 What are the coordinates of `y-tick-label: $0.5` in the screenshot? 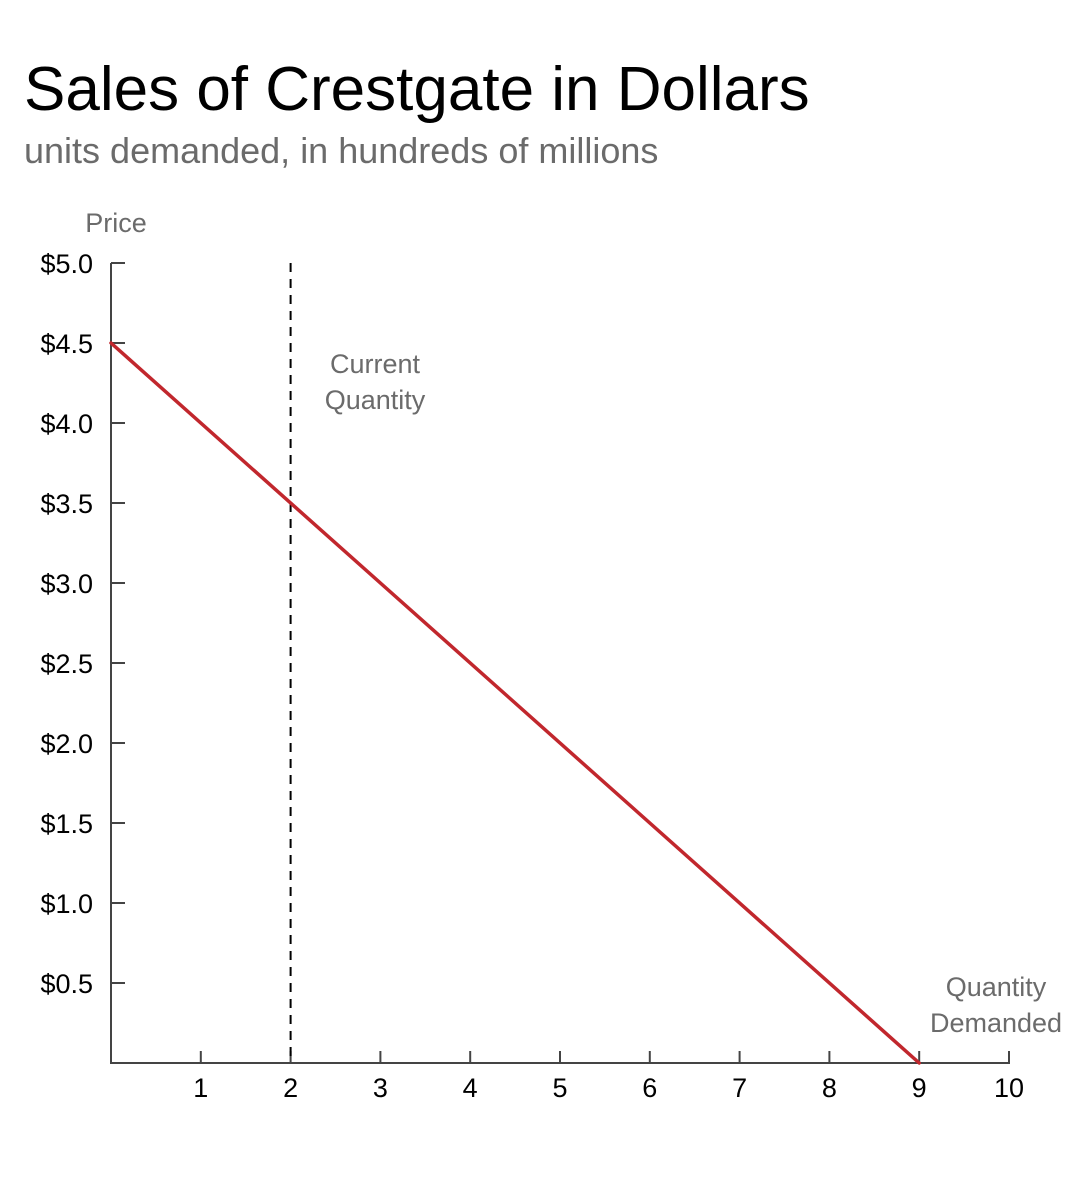 It's located at (66, 984).